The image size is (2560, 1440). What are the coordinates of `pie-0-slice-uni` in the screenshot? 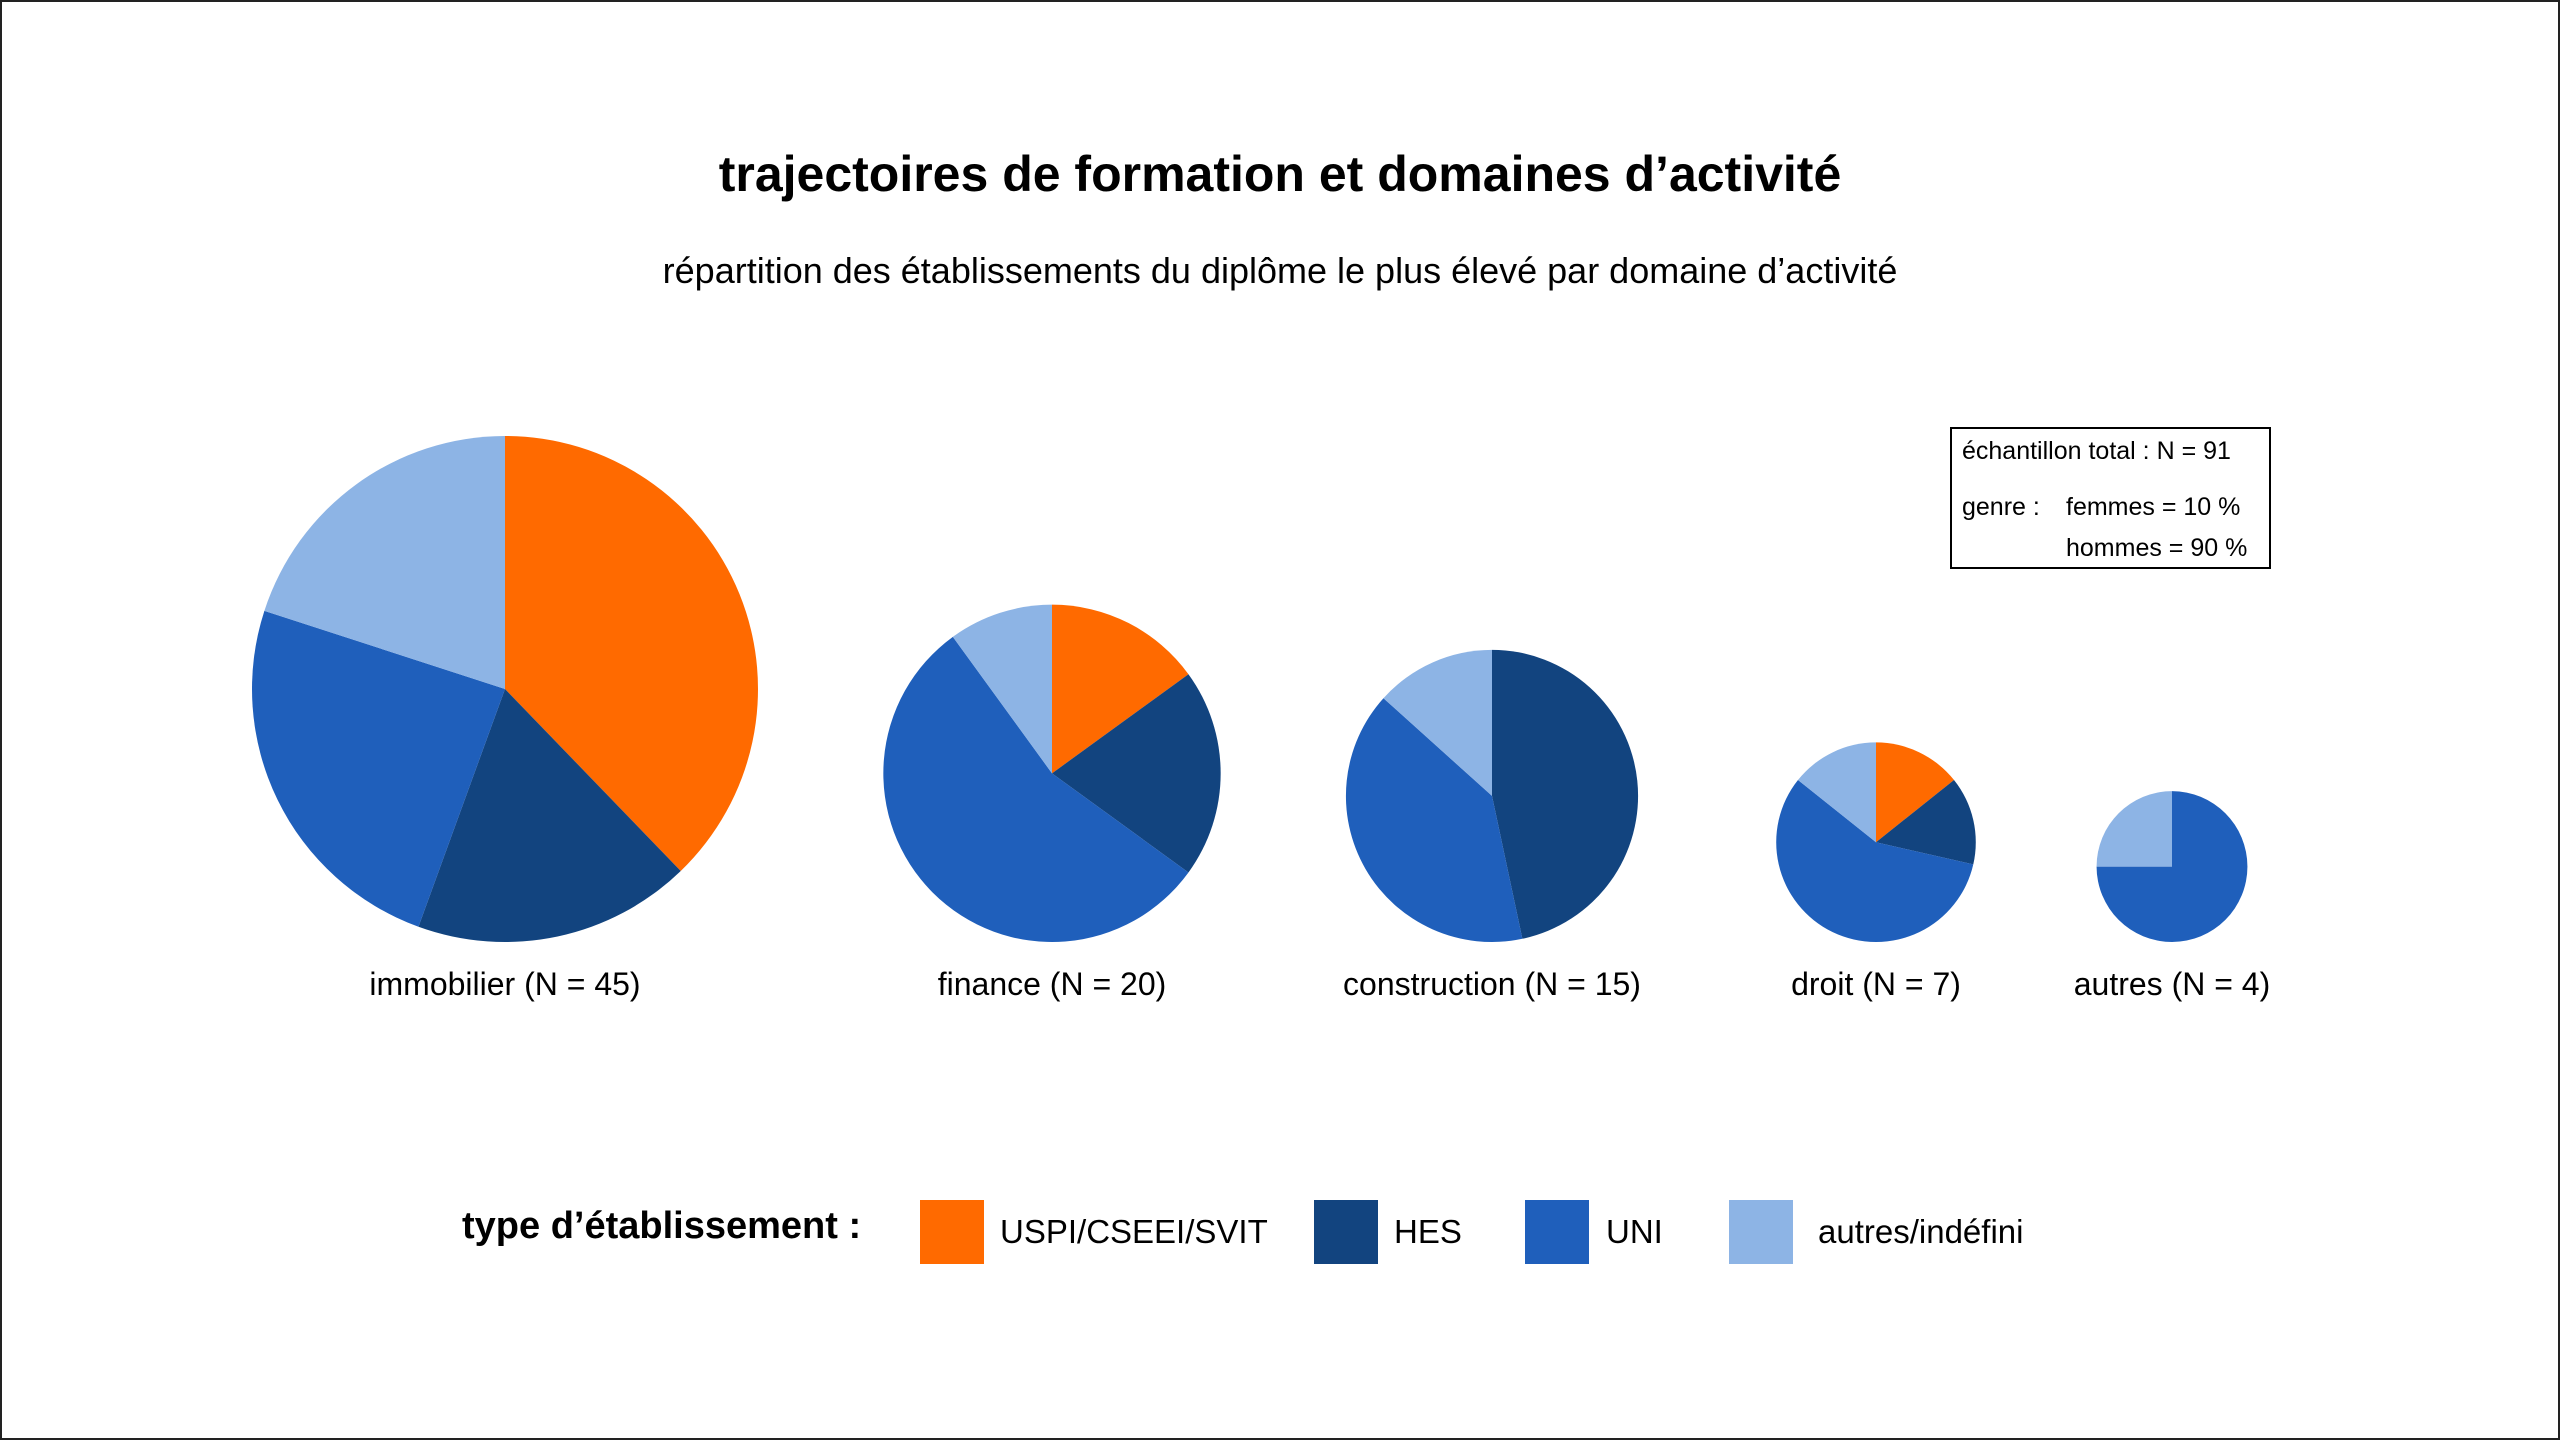 It's located at (378, 768).